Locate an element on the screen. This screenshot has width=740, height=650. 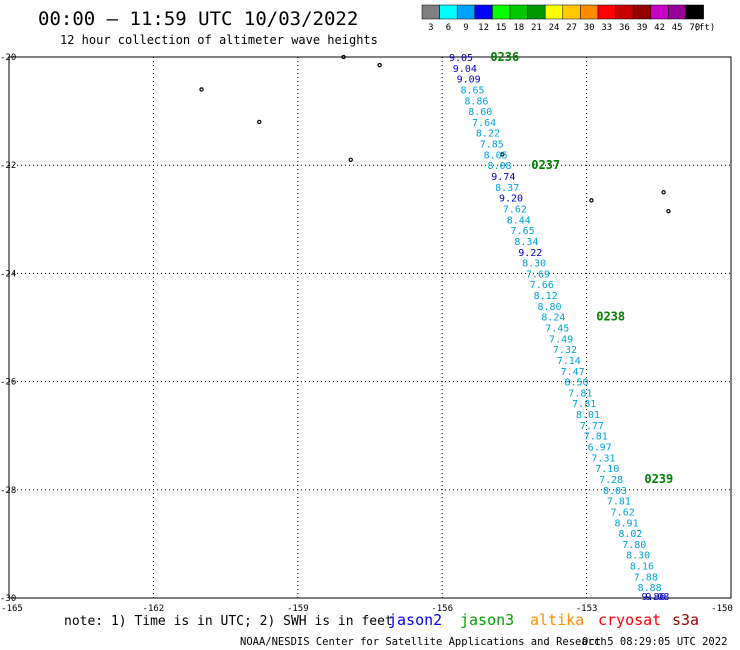
satellite-legend-item: s3a is located at coordinates (685, 620).